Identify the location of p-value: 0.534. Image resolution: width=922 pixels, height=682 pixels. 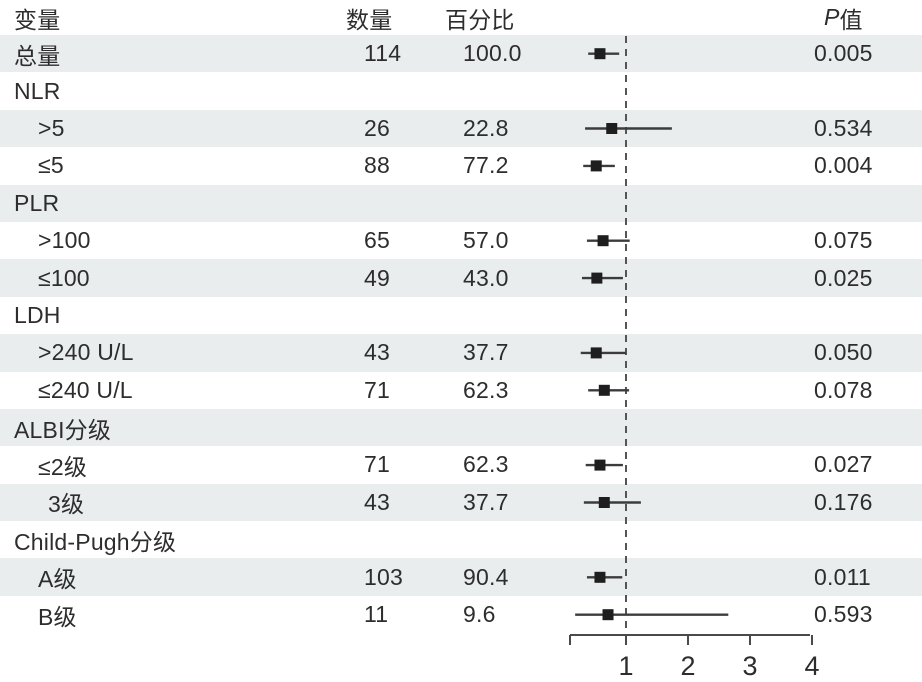
(843, 127).